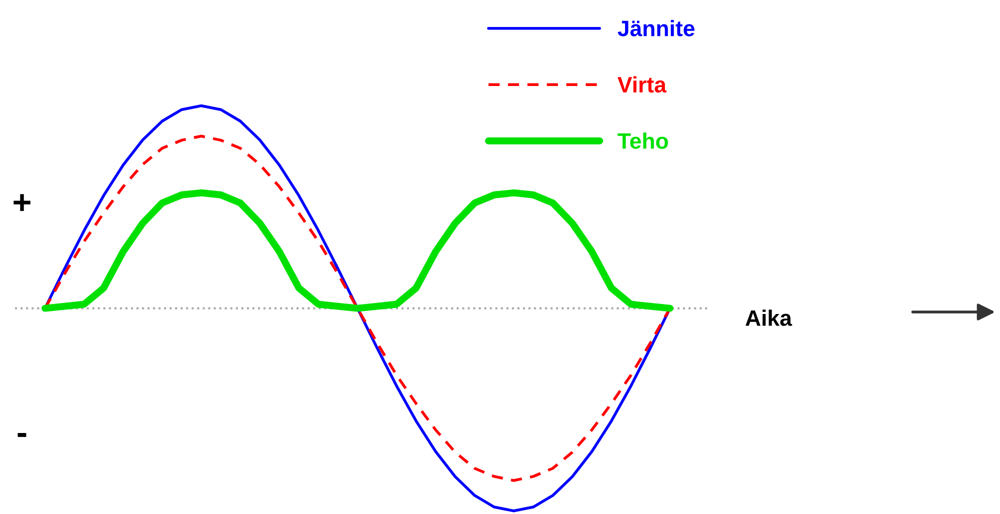 This screenshot has width=1000, height=514. Describe the element at coordinates (643, 140) in the screenshot. I see `text: Teho` at that location.